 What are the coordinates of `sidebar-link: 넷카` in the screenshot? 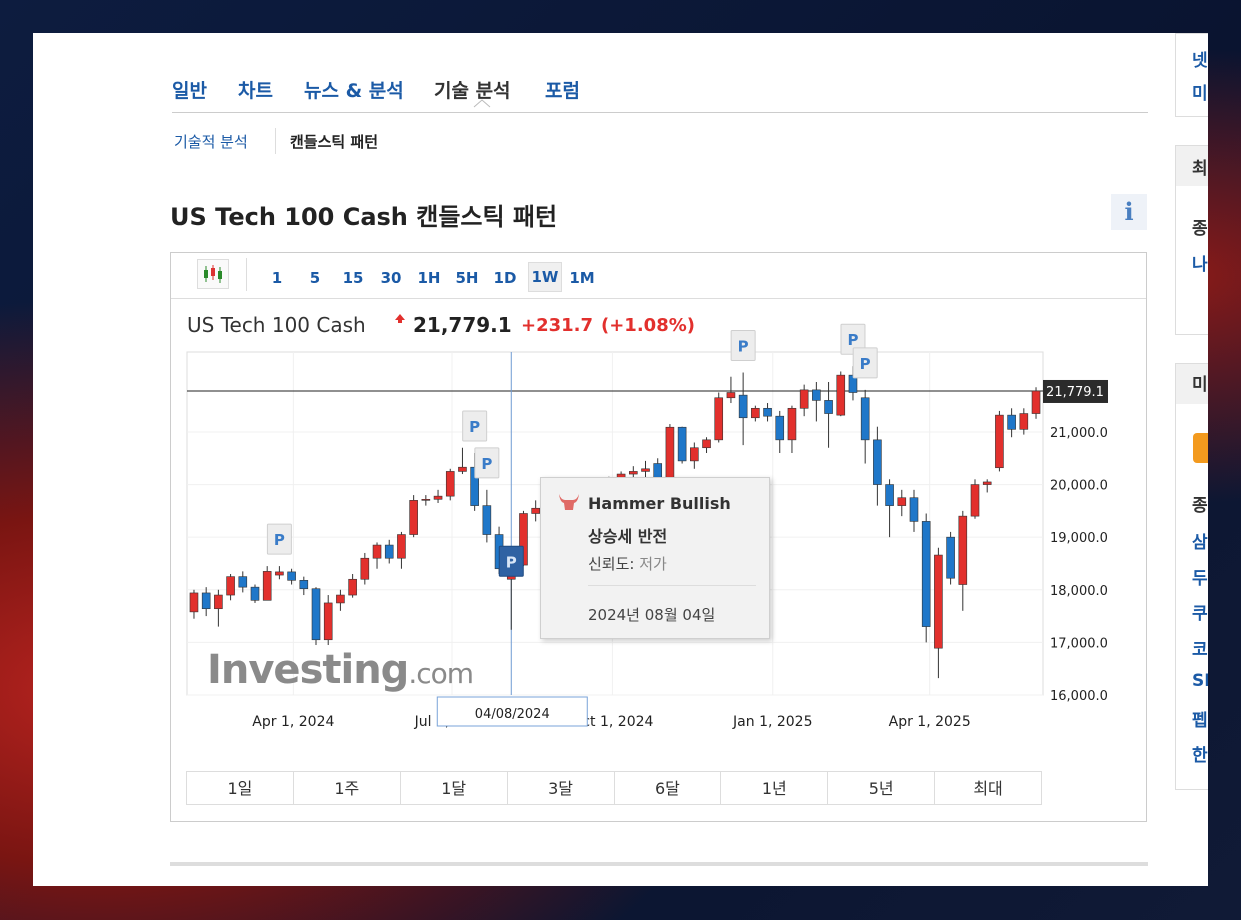 It's located at (1200, 61).